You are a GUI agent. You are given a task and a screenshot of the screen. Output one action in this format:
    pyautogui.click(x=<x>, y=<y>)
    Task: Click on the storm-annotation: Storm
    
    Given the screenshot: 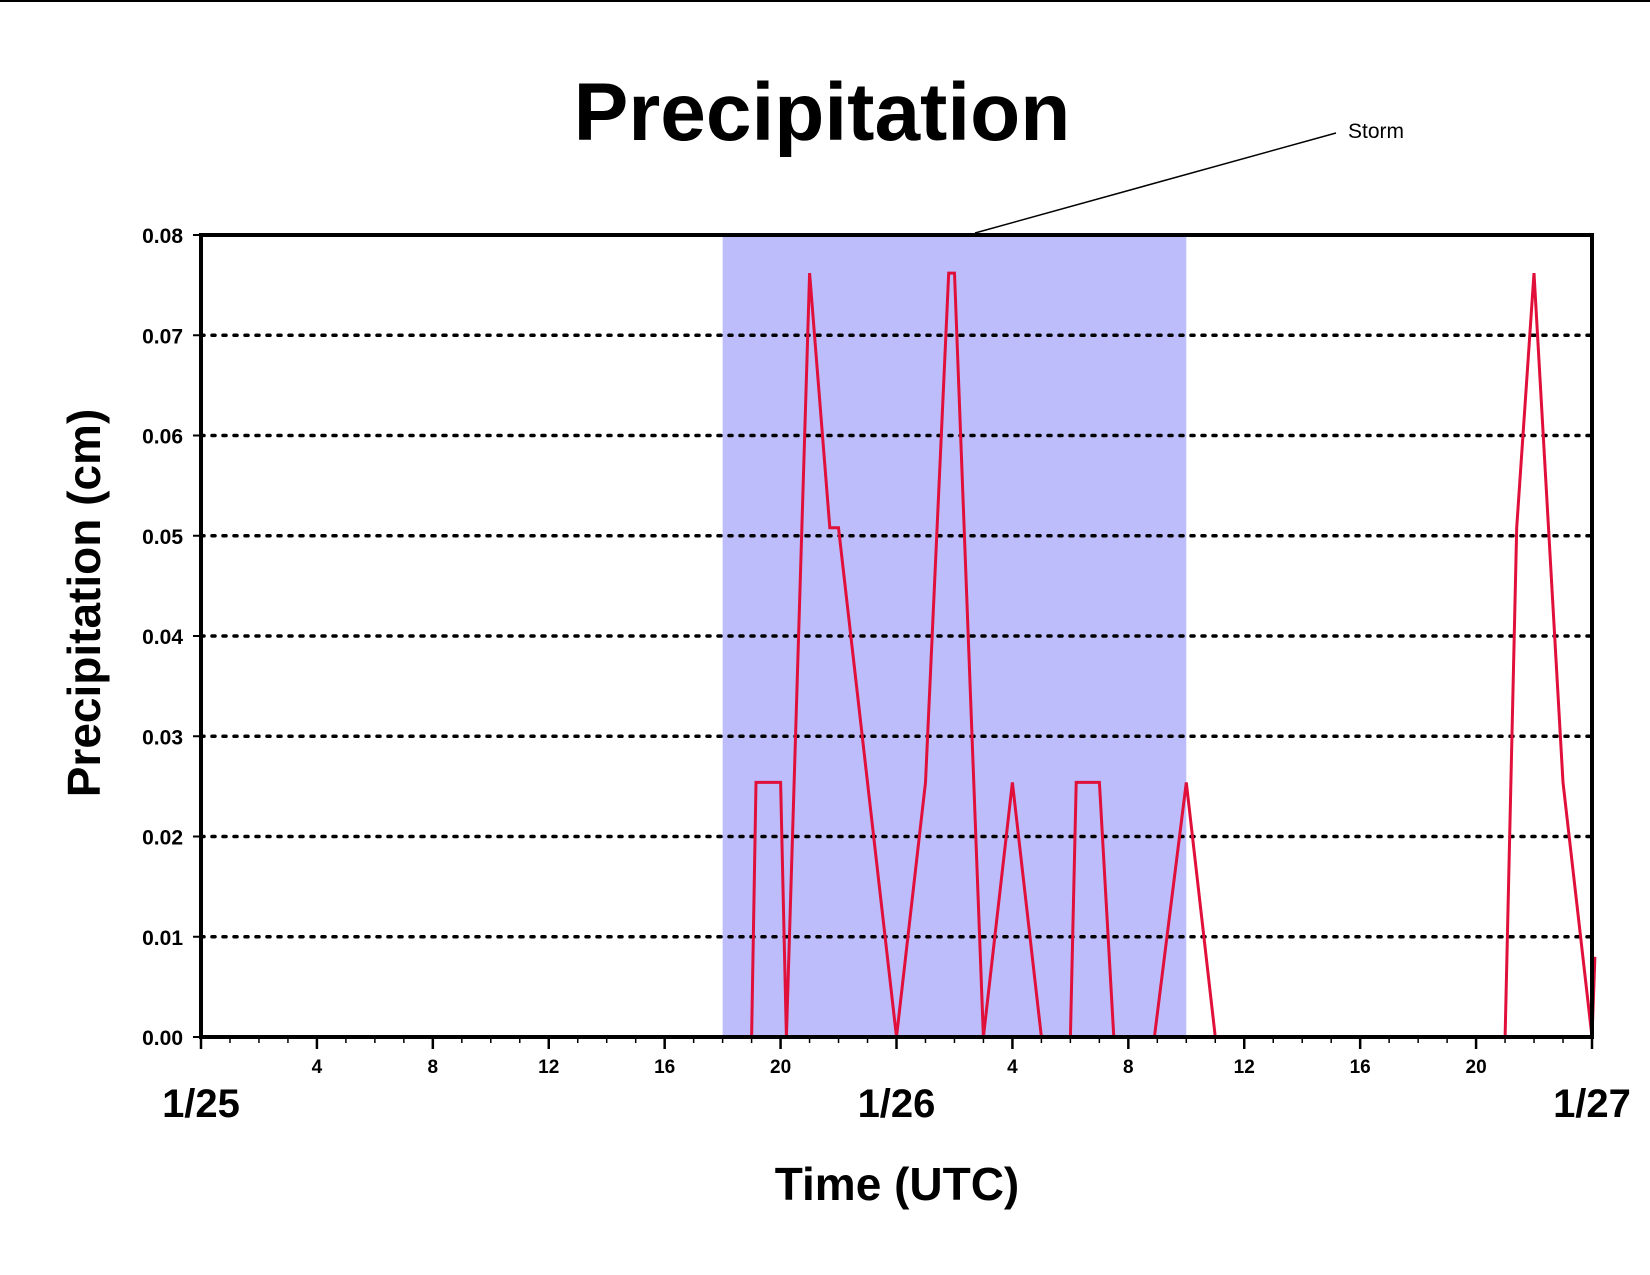 What is the action you would take?
    pyautogui.click(x=1189, y=177)
    